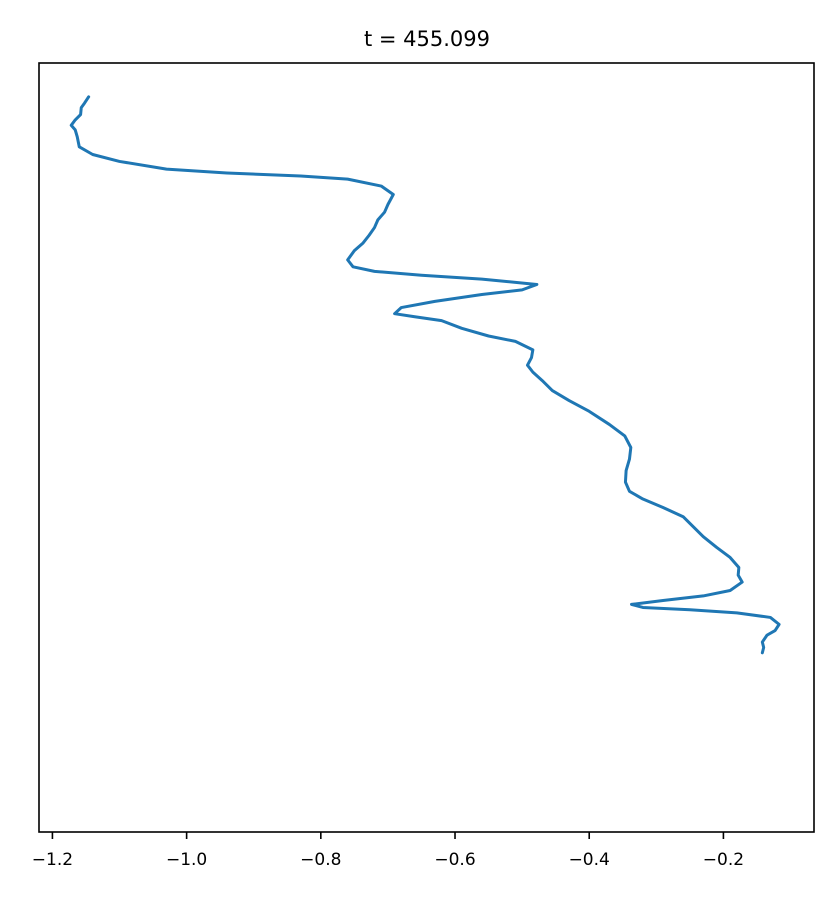 This screenshot has height=900, width=834. I want to click on x-axis-ticks, so click(388, 835).